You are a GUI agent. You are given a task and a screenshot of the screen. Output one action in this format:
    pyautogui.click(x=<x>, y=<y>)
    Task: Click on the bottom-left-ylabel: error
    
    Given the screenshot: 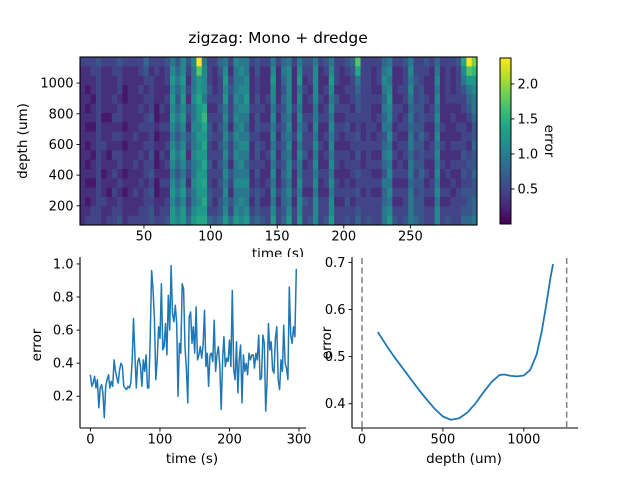 What is the action you would take?
    pyautogui.click(x=37, y=345)
    